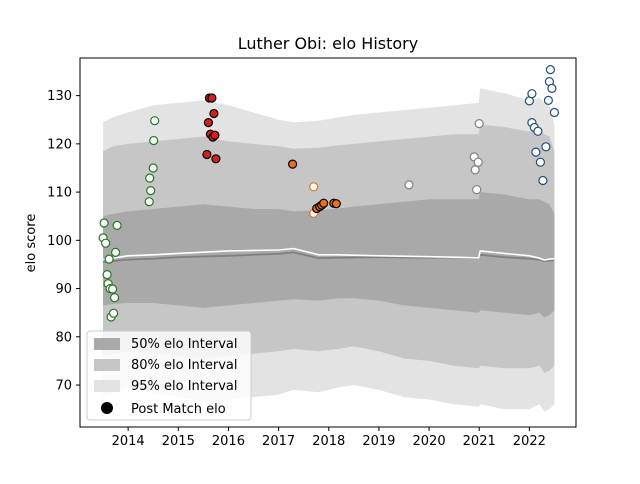 The height and width of the screenshot is (484, 640). Describe the element at coordinates (63, 337) in the screenshot. I see `y-tick-label: 80` at that location.